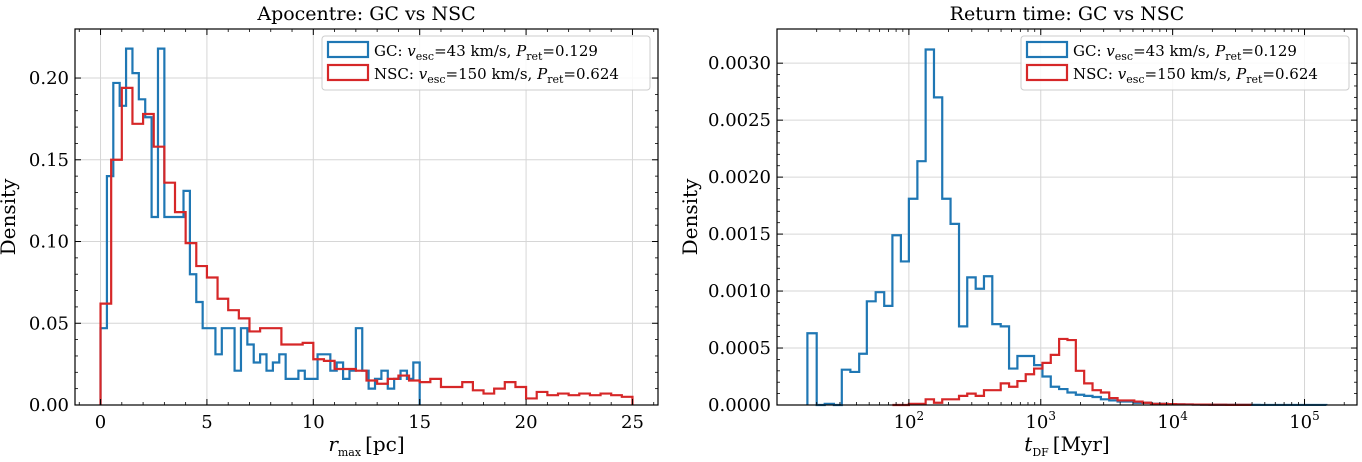 This screenshot has width=1362, height=462. What do you see at coordinates (10, 216) in the screenshot?
I see `left-y-axis-label: Density` at bounding box center [10, 216].